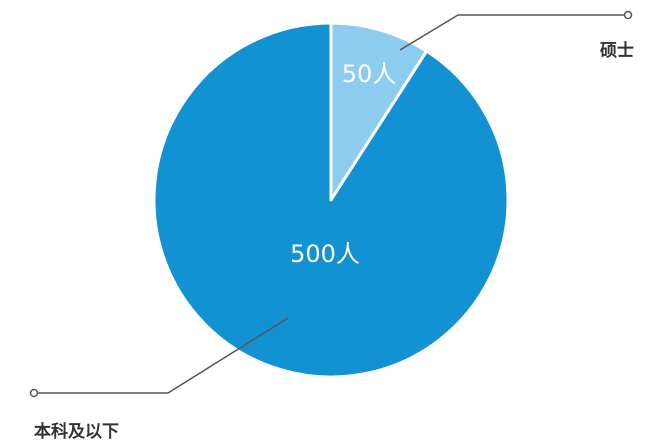 The image size is (658, 441). What do you see at coordinates (325, 254) in the screenshot?
I see `slice-value-label-1: 500人` at bounding box center [325, 254].